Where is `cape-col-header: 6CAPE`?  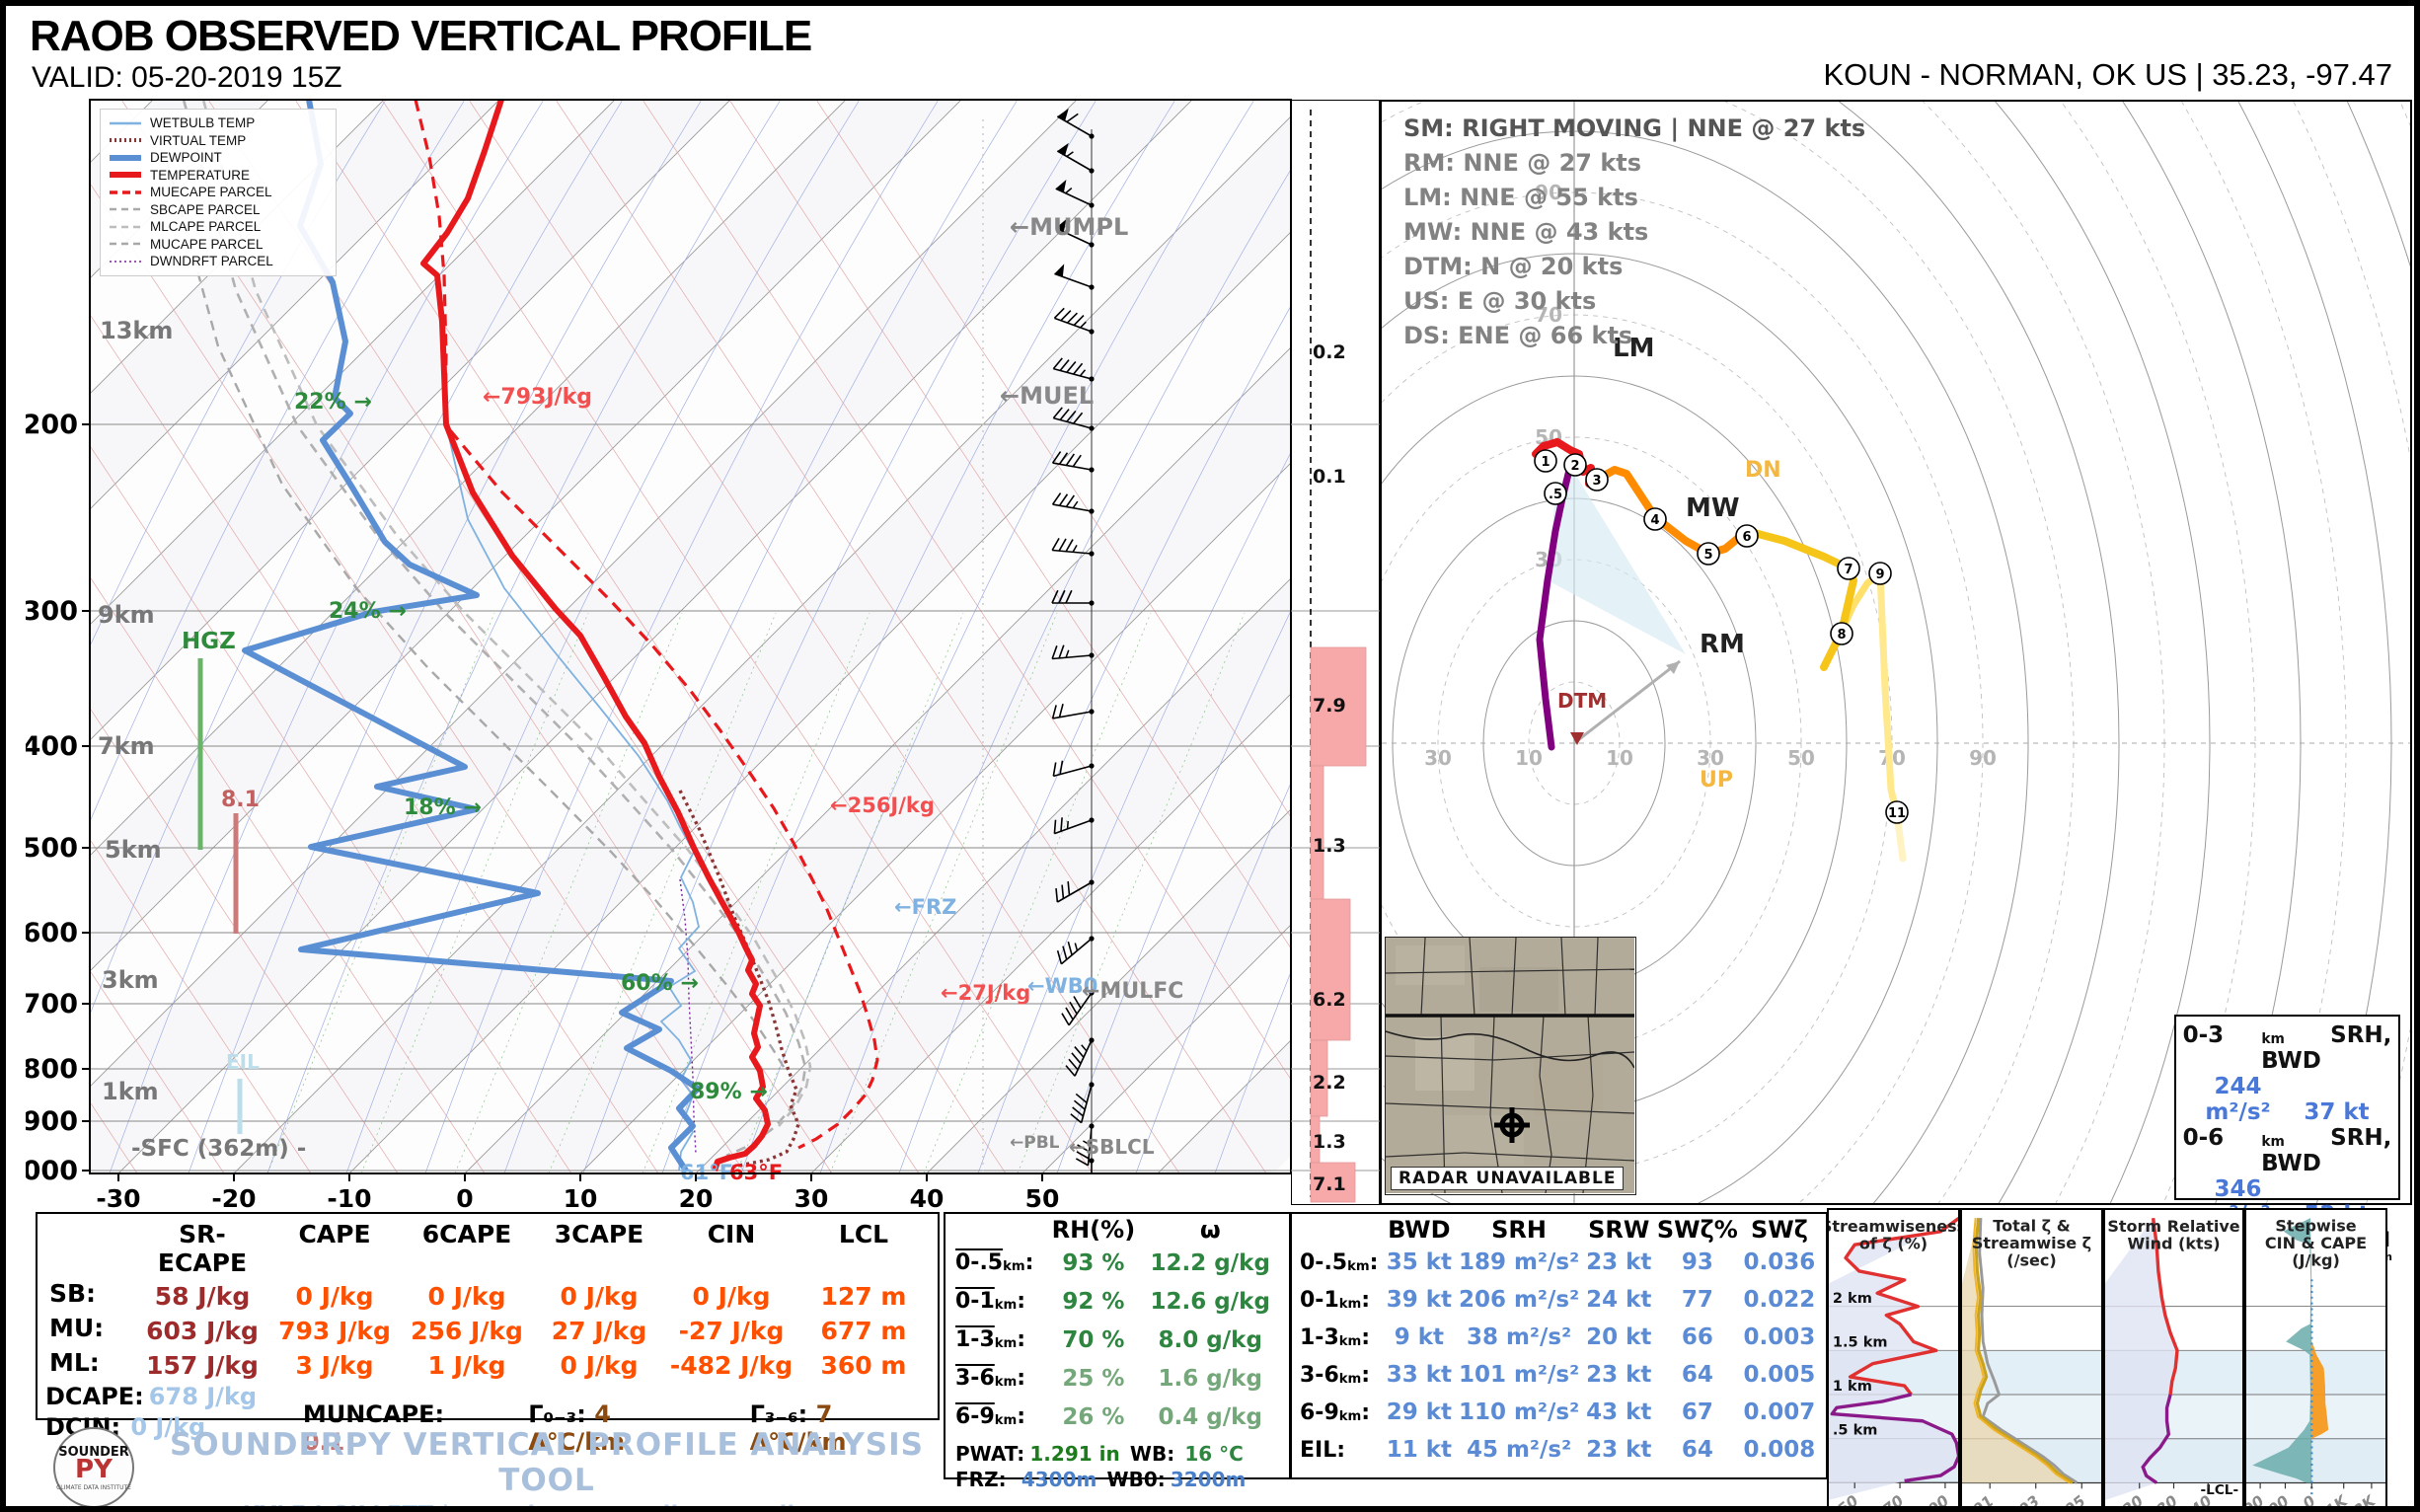
cape-col-header: 6CAPE is located at coordinates (467, 1234).